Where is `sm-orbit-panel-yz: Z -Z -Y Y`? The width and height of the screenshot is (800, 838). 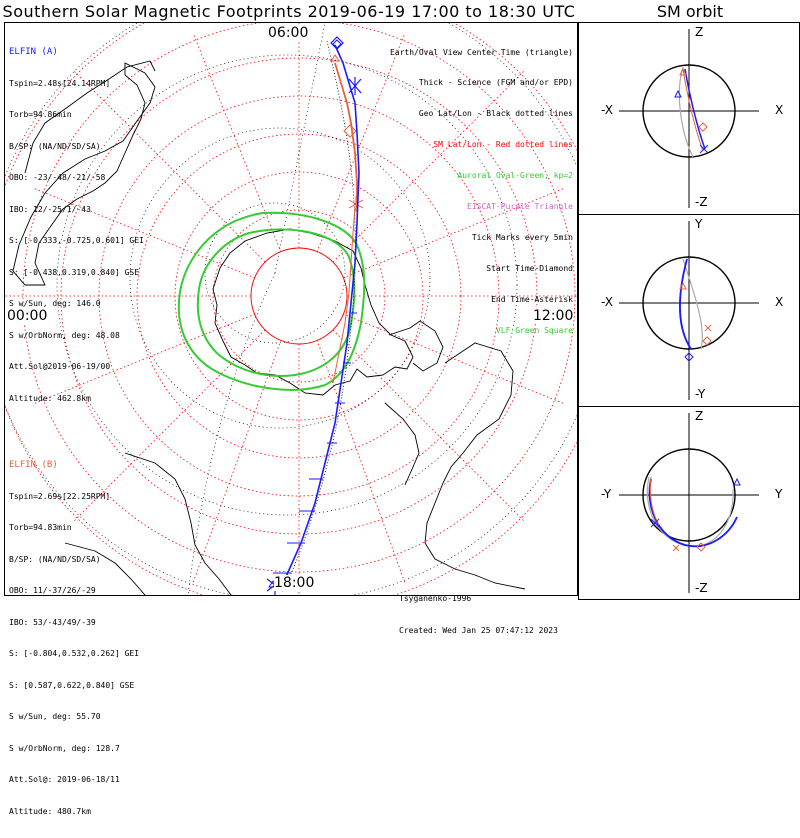
sm-orbit-panel-yz: Z -Z -Y Y is located at coordinates (689, 503).